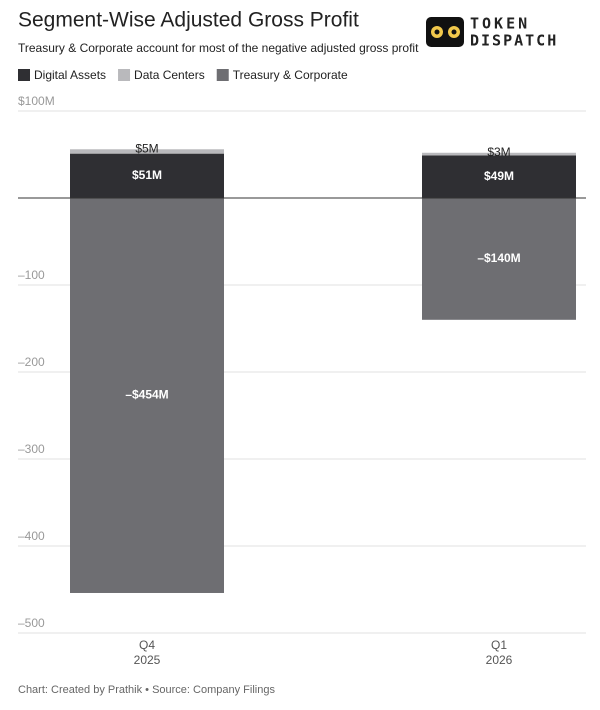 This screenshot has width=600, height=710. I want to click on logo-text: TOKEN, so click(500, 24).